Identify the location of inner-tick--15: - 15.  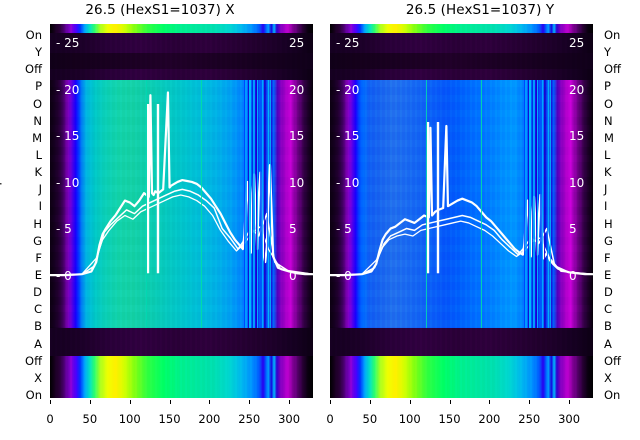
(348, 136).